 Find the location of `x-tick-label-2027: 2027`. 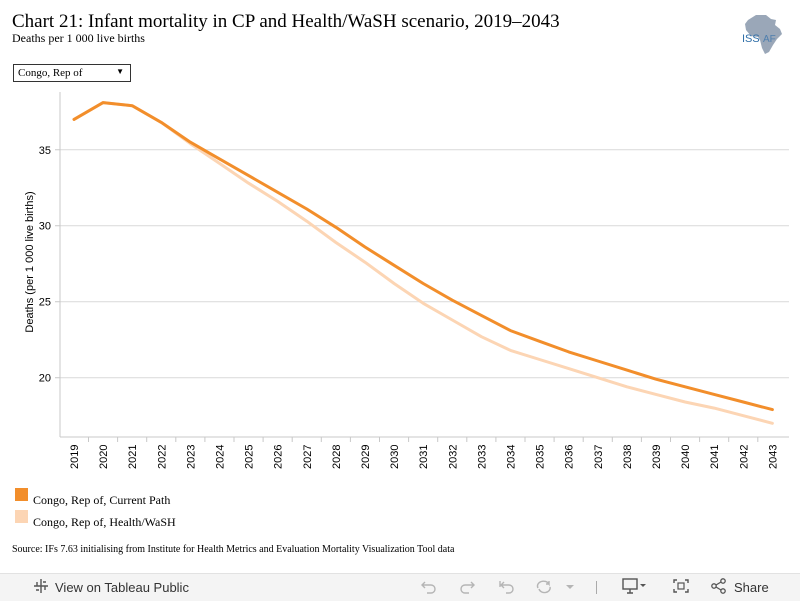

x-tick-label-2027: 2027 is located at coordinates (308, 457).